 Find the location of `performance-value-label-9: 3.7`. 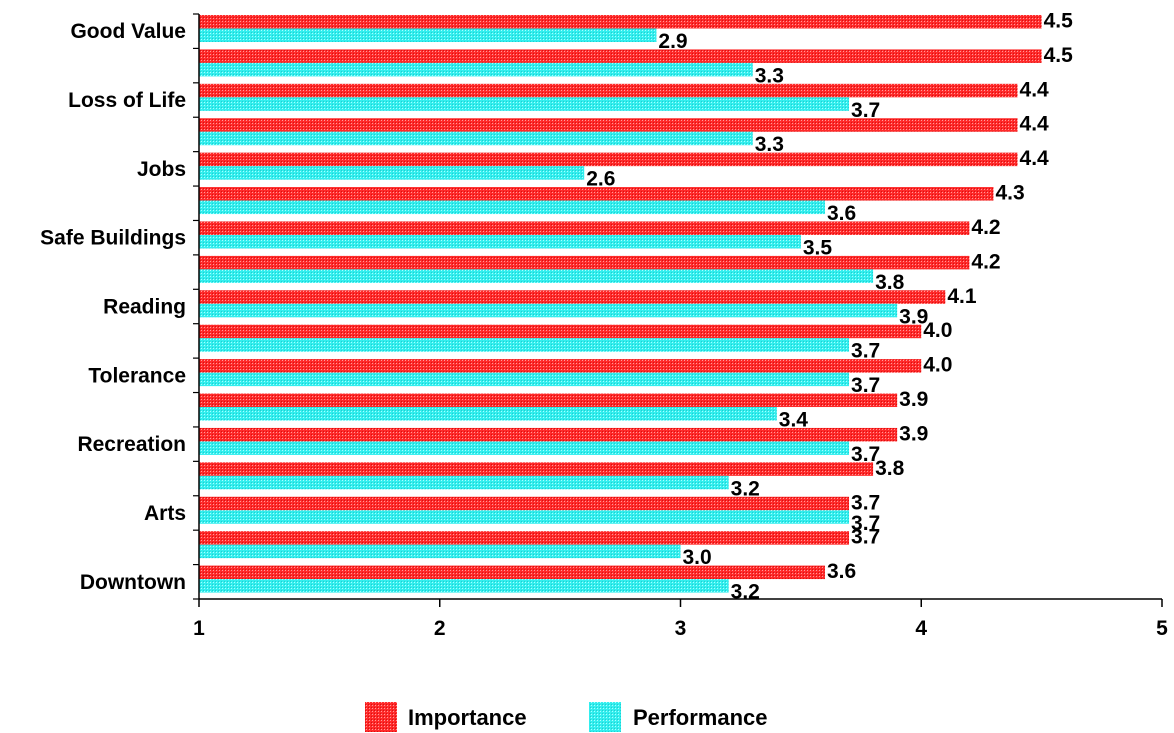

performance-value-label-9: 3.7 is located at coordinates (865, 351).